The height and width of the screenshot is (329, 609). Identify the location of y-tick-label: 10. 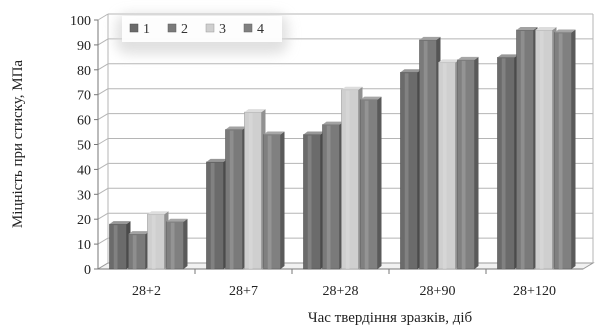
(84, 245).